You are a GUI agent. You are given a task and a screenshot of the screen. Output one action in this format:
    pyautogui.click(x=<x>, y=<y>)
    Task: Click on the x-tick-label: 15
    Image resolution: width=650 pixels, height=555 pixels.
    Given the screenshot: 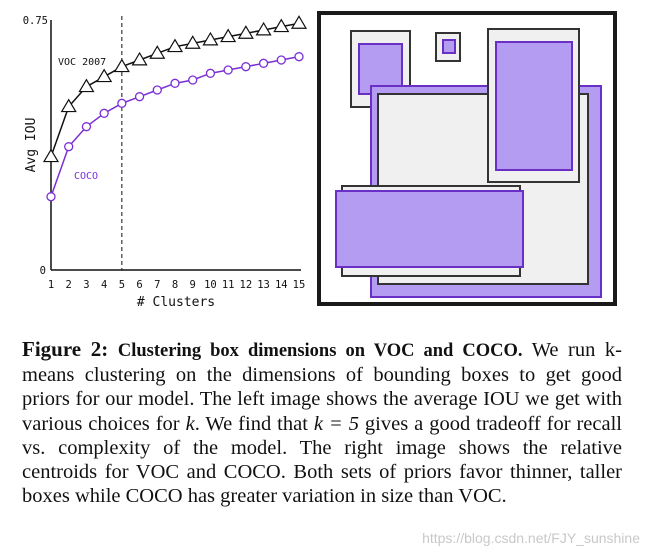 What is the action you would take?
    pyautogui.click(x=299, y=285)
    